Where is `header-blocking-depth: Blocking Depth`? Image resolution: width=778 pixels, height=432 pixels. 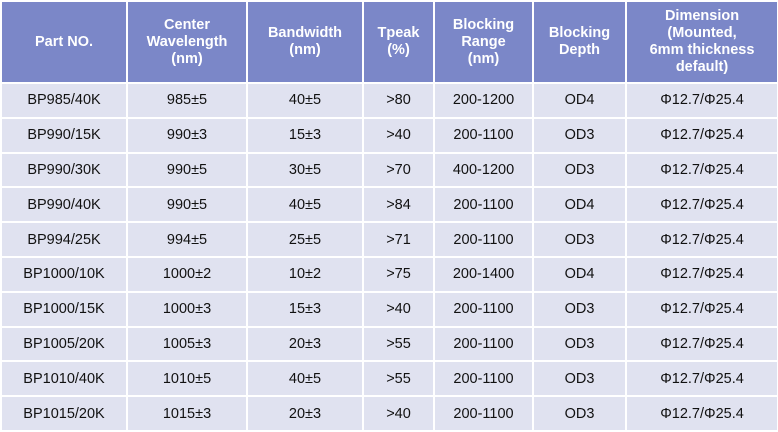 header-blocking-depth: Blocking Depth is located at coordinates (579, 42).